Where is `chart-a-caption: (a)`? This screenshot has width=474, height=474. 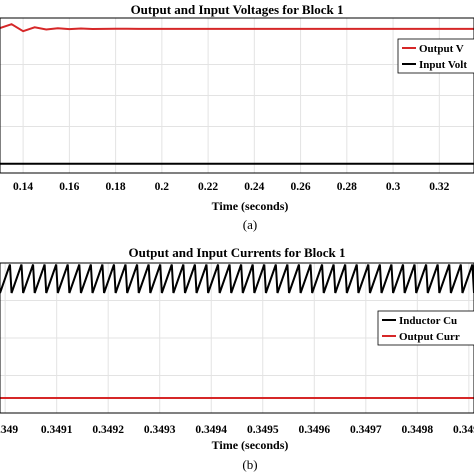 chart-a-caption: (a) is located at coordinates (250, 224).